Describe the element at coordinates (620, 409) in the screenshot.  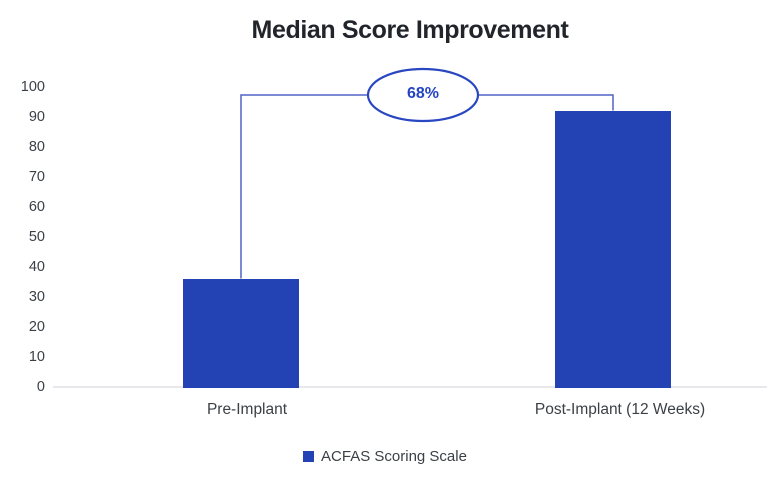
I see `category-label-post-implant: Post-Implant (12 Weeks)` at that location.